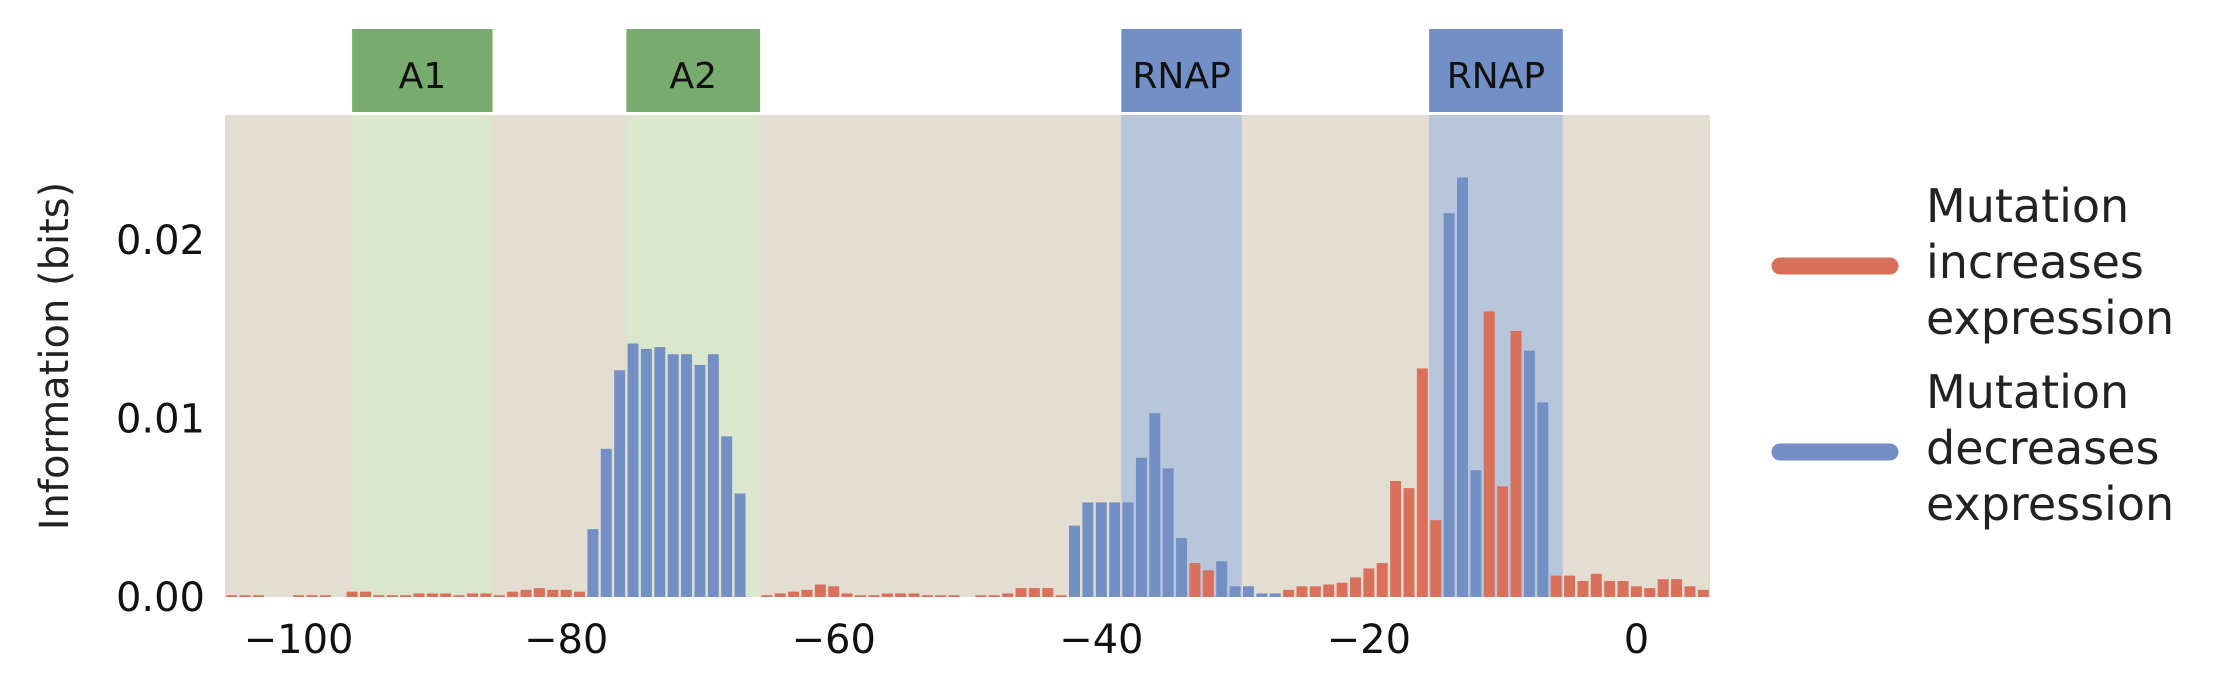  What do you see at coordinates (2042, 448) in the screenshot?
I see `legend-label: decreases` at bounding box center [2042, 448].